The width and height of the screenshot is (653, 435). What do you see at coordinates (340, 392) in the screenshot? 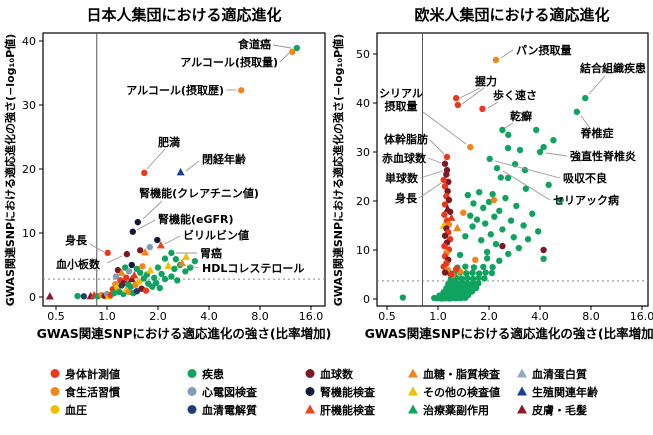
I see `legend-item: 腎機能検査` at bounding box center [340, 392].